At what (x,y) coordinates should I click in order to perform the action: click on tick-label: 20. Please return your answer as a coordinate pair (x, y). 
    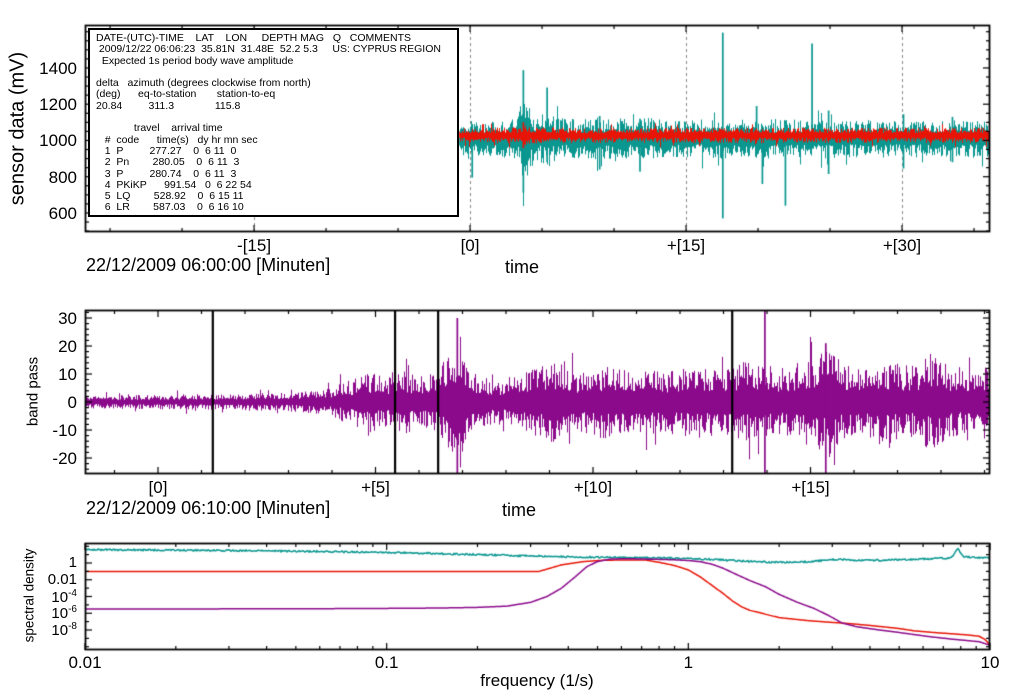
    Looking at the image, I should click on (67, 346).